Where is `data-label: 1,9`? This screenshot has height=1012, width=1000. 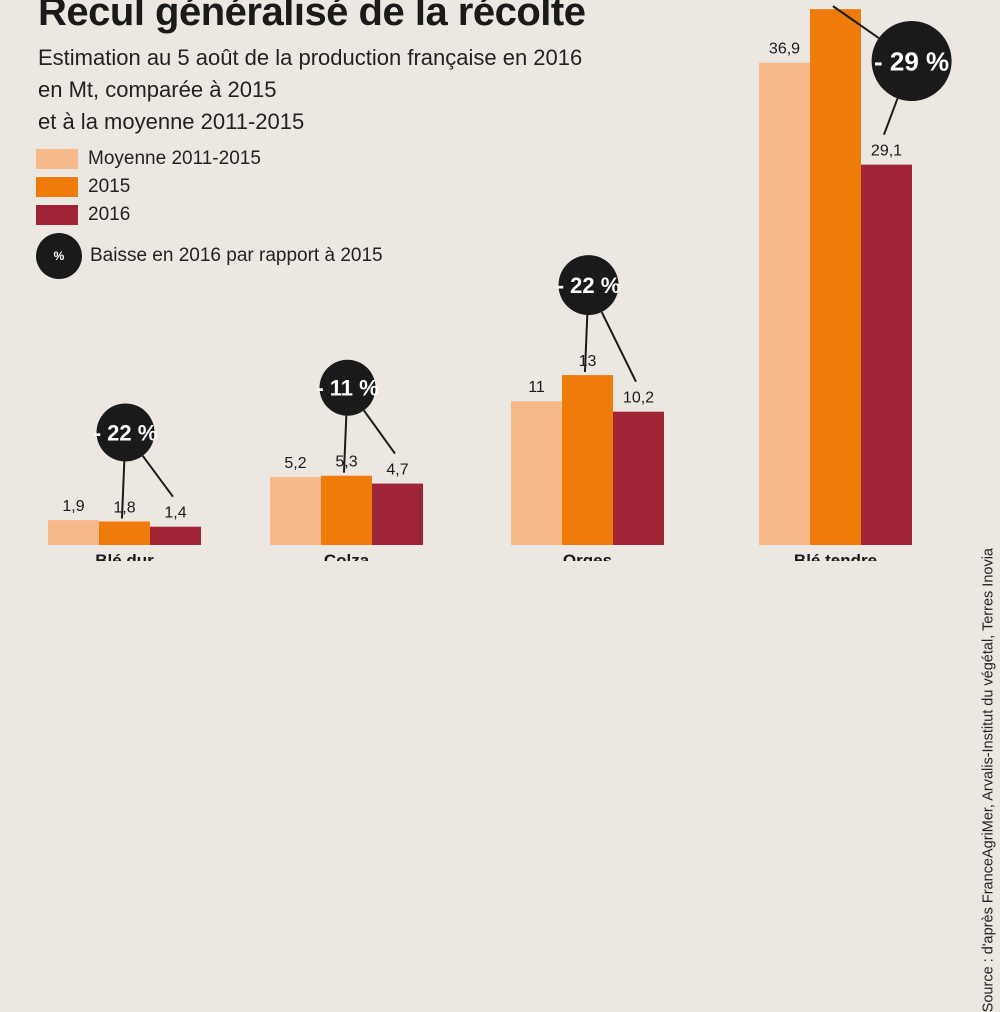
data-label: 1,9 is located at coordinates (73, 506).